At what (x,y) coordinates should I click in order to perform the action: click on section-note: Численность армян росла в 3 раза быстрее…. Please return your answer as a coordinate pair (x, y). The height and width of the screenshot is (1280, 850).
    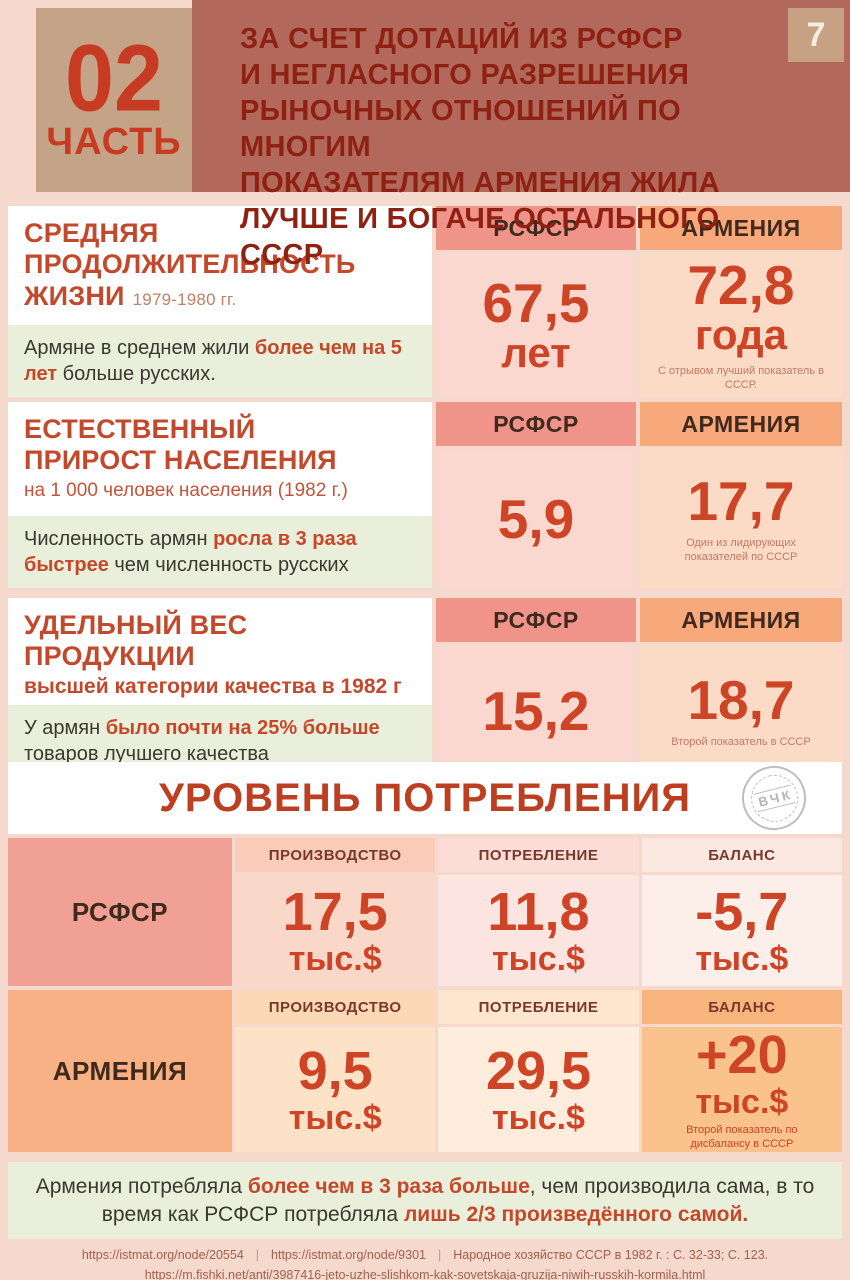
    Looking at the image, I should click on (220, 552).